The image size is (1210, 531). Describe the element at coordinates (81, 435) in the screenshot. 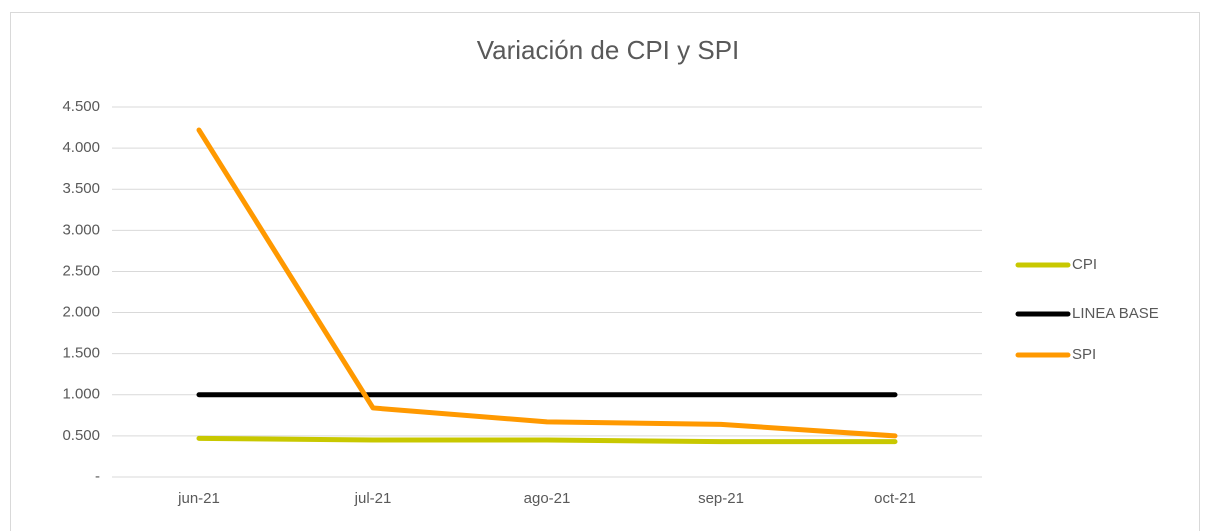

I see `y-tick-label: 0.500` at that location.